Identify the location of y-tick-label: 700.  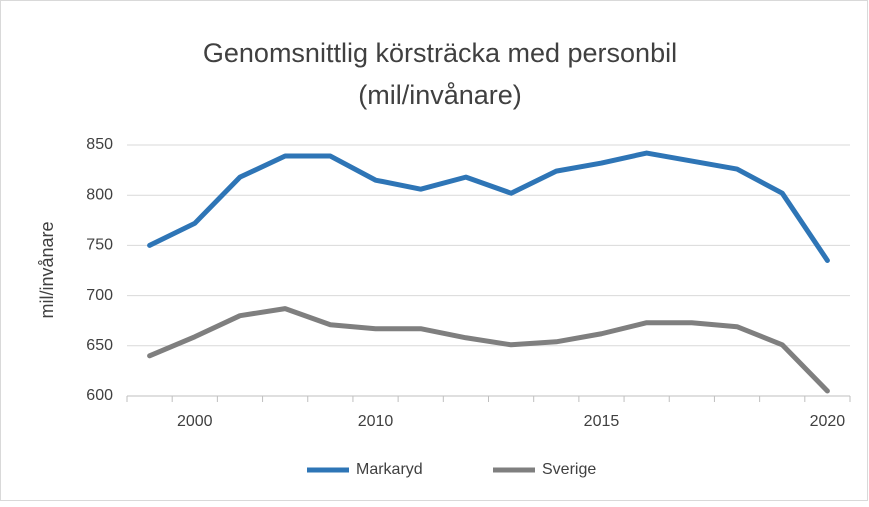
(99, 295).